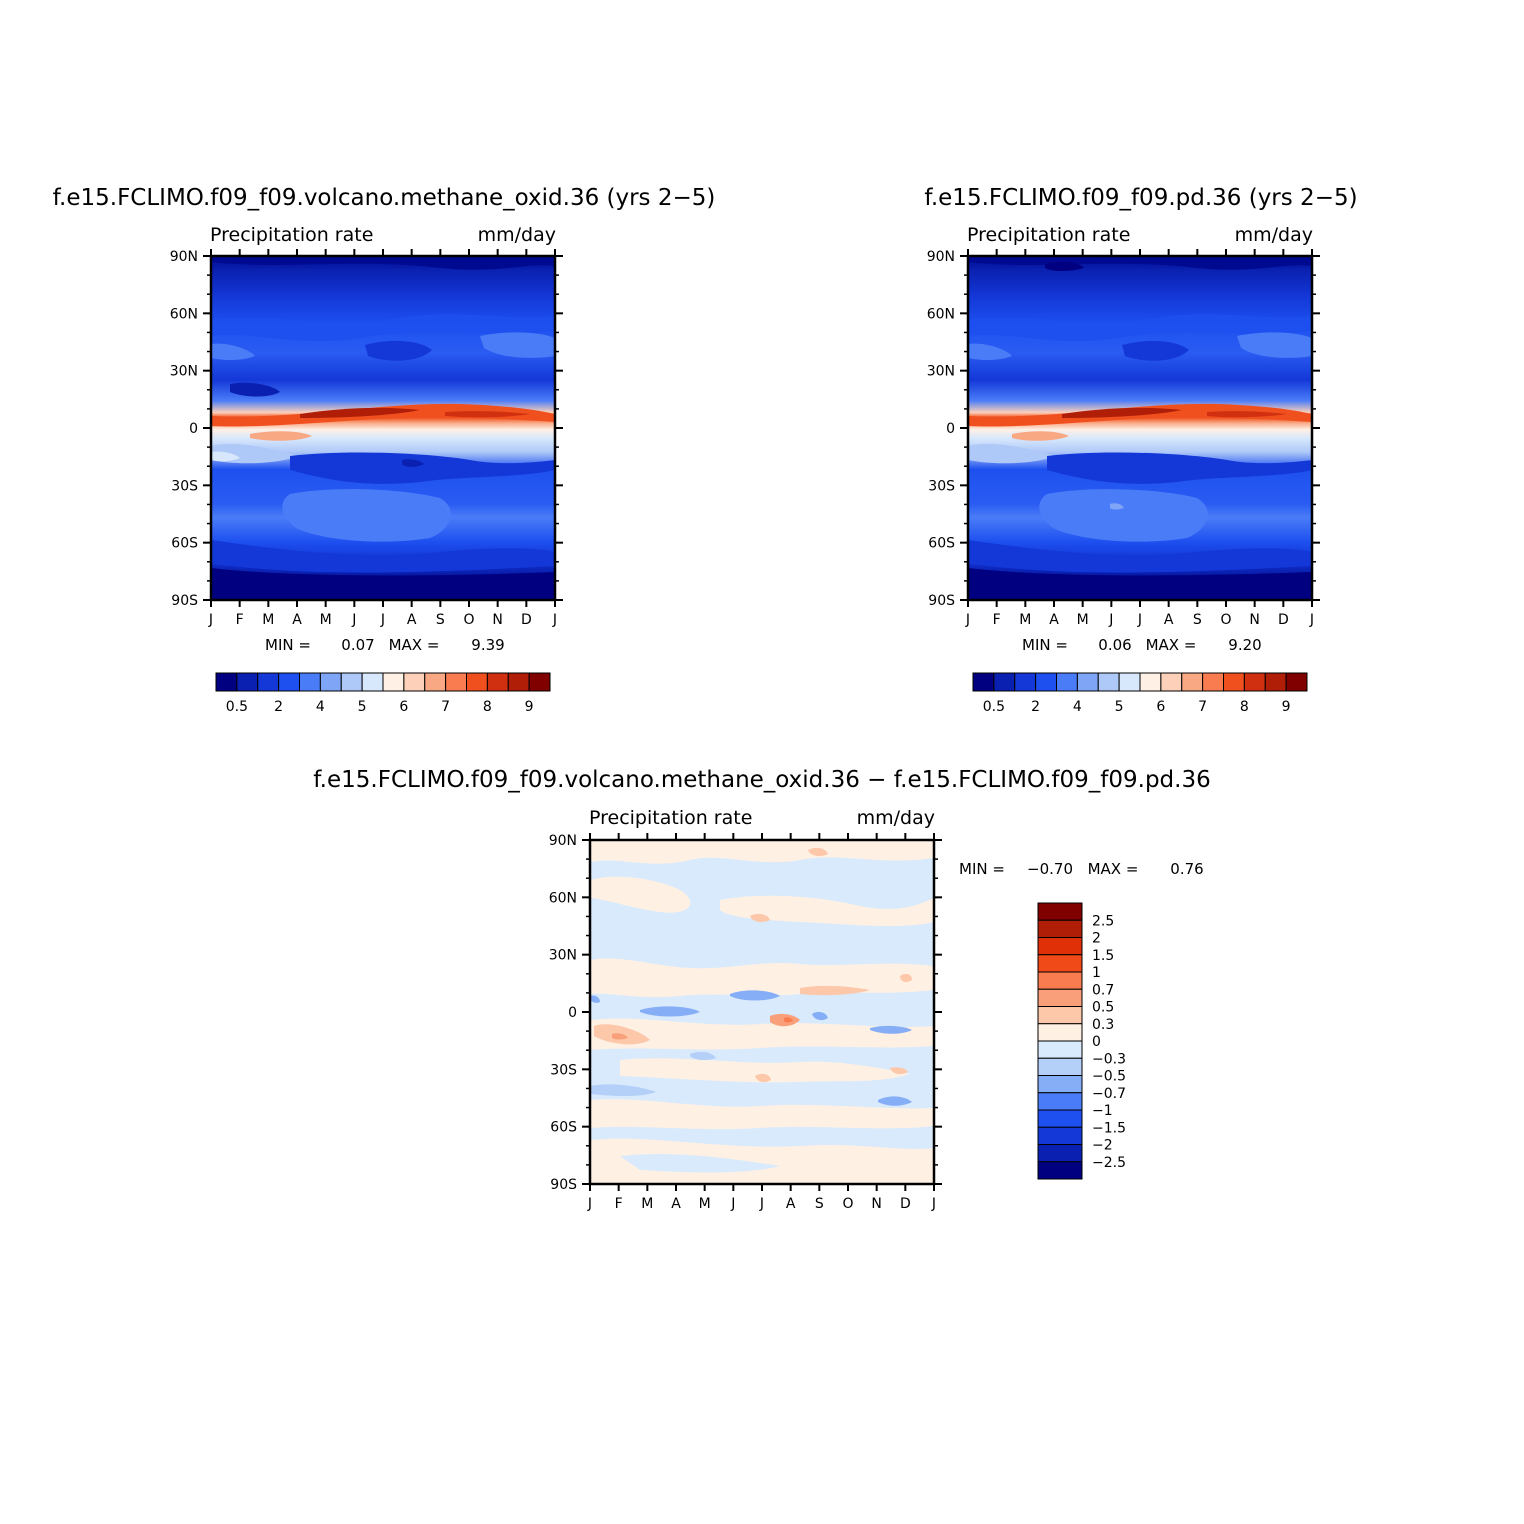  Describe the element at coordinates (1109, 1077) in the screenshot. I see `colorbar-label: −0.5` at that location.